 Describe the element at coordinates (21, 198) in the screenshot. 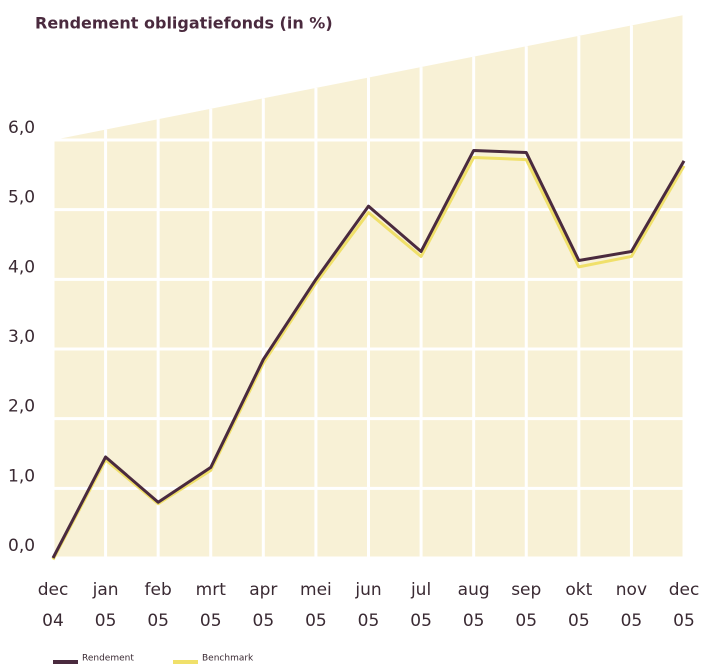

I see `y-tick-label: 5,0` at that location.